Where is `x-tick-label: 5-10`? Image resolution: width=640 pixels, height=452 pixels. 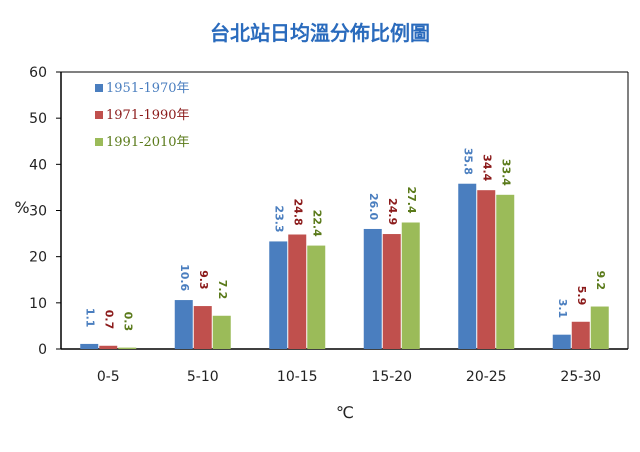 x-tick-label: 5-10 is located at coordinates (203, 377).